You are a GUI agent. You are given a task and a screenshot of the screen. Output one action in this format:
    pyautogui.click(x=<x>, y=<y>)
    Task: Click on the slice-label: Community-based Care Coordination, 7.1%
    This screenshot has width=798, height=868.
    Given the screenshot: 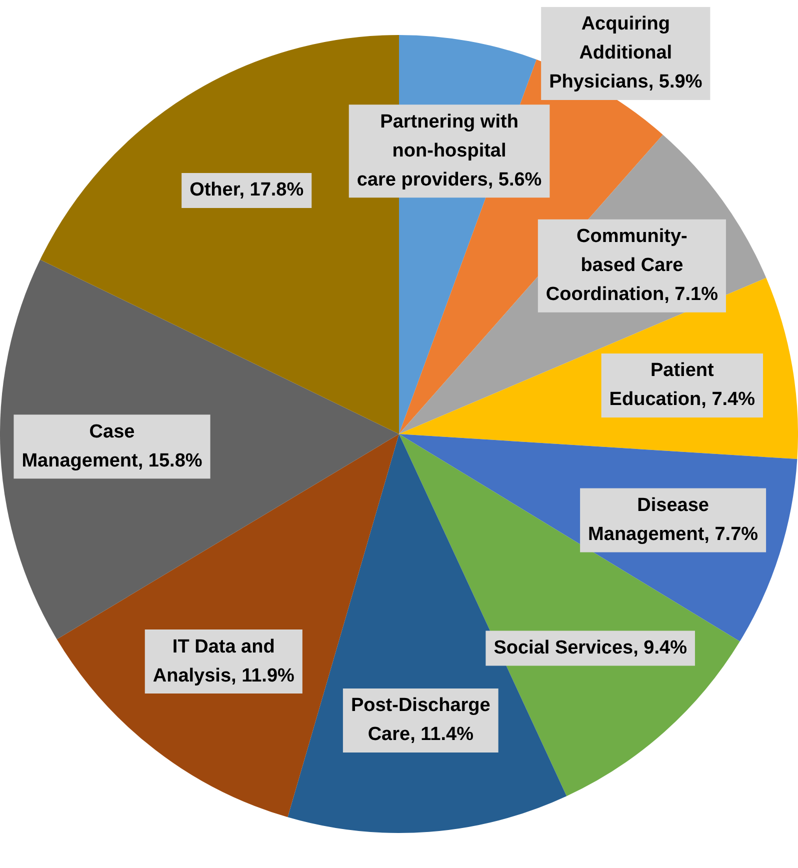 What is the action you would take?
    pyautogui.click(x=632, y=266)
    